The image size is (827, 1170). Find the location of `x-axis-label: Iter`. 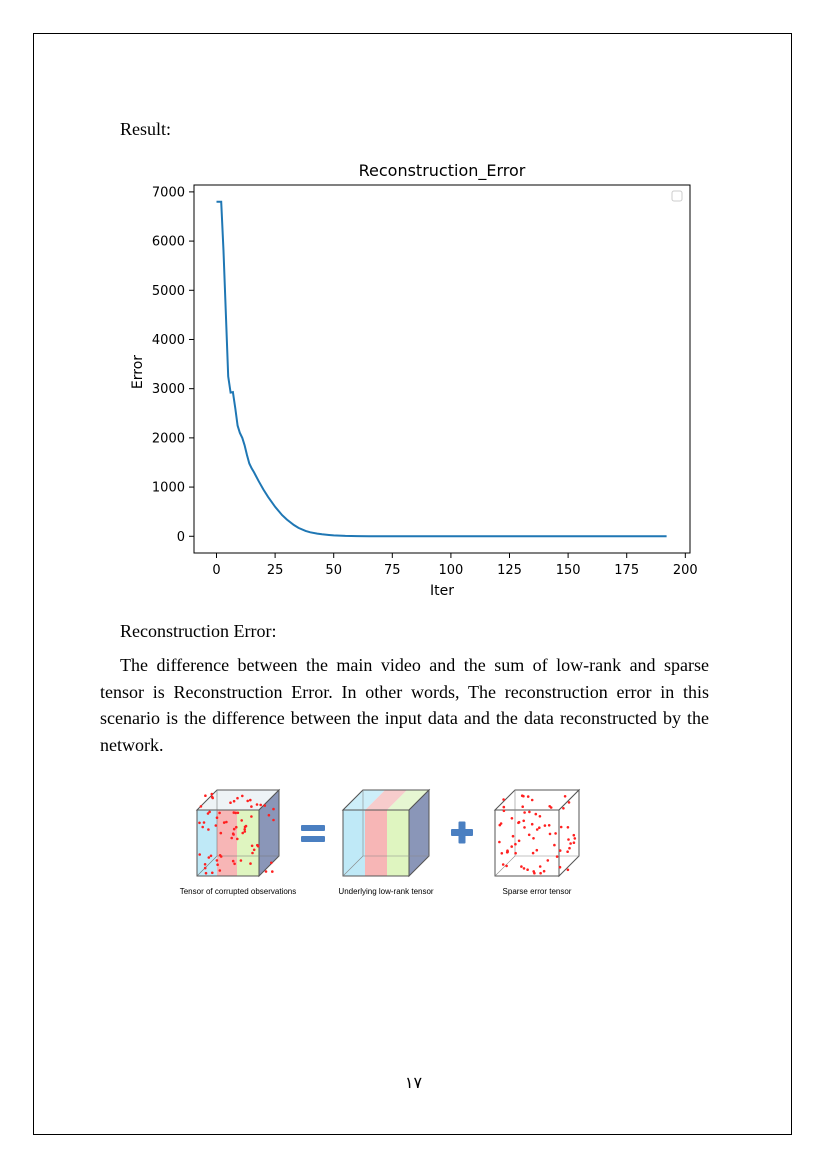

x-axis-label: Iter is located at coordinates (442, 591).